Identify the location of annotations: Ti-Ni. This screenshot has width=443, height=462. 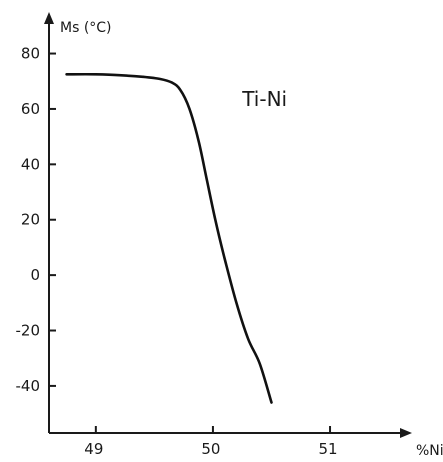
(264, 99).